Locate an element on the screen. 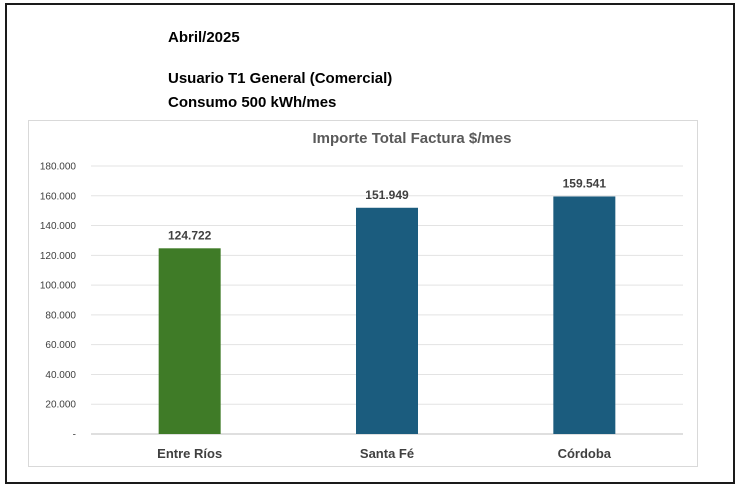 This screenshot has width=741, height=489. y-tick-label: 20.000 is located at coordinates (60, 405).